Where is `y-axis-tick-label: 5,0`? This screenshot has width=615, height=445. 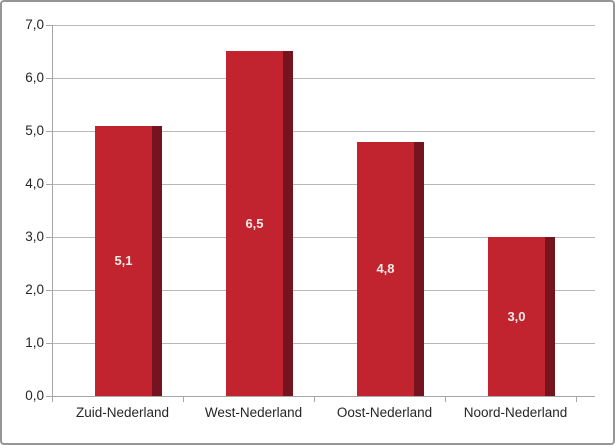
y-axis-tick-label: 5,0 is located at coordinates (34, 130).